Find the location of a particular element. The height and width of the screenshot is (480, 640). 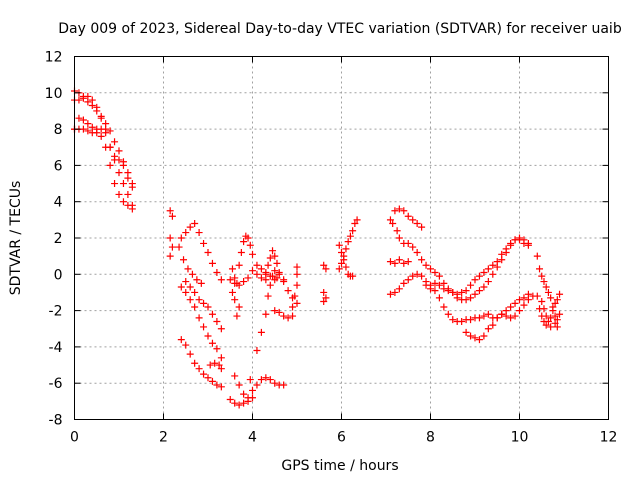

series-arc-i is located at coordinates (203, 305).